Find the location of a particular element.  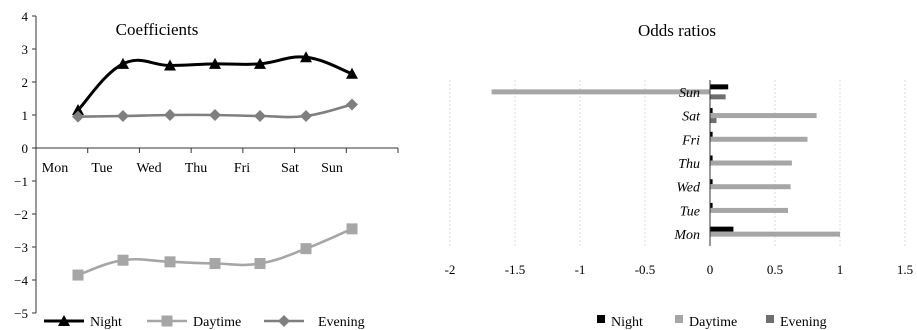

bar-group-mon: Mon is located at coordinates (756, 234).